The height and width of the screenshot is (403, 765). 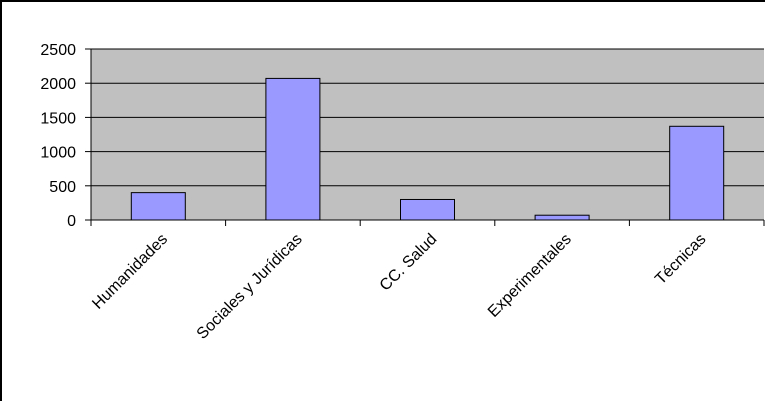 What do you see at coordinates (65, 136) in the screenshot?
I see `y-axis-ticks: 0 500 1000 1500 2000 2500` at bounding box center [65, 136].